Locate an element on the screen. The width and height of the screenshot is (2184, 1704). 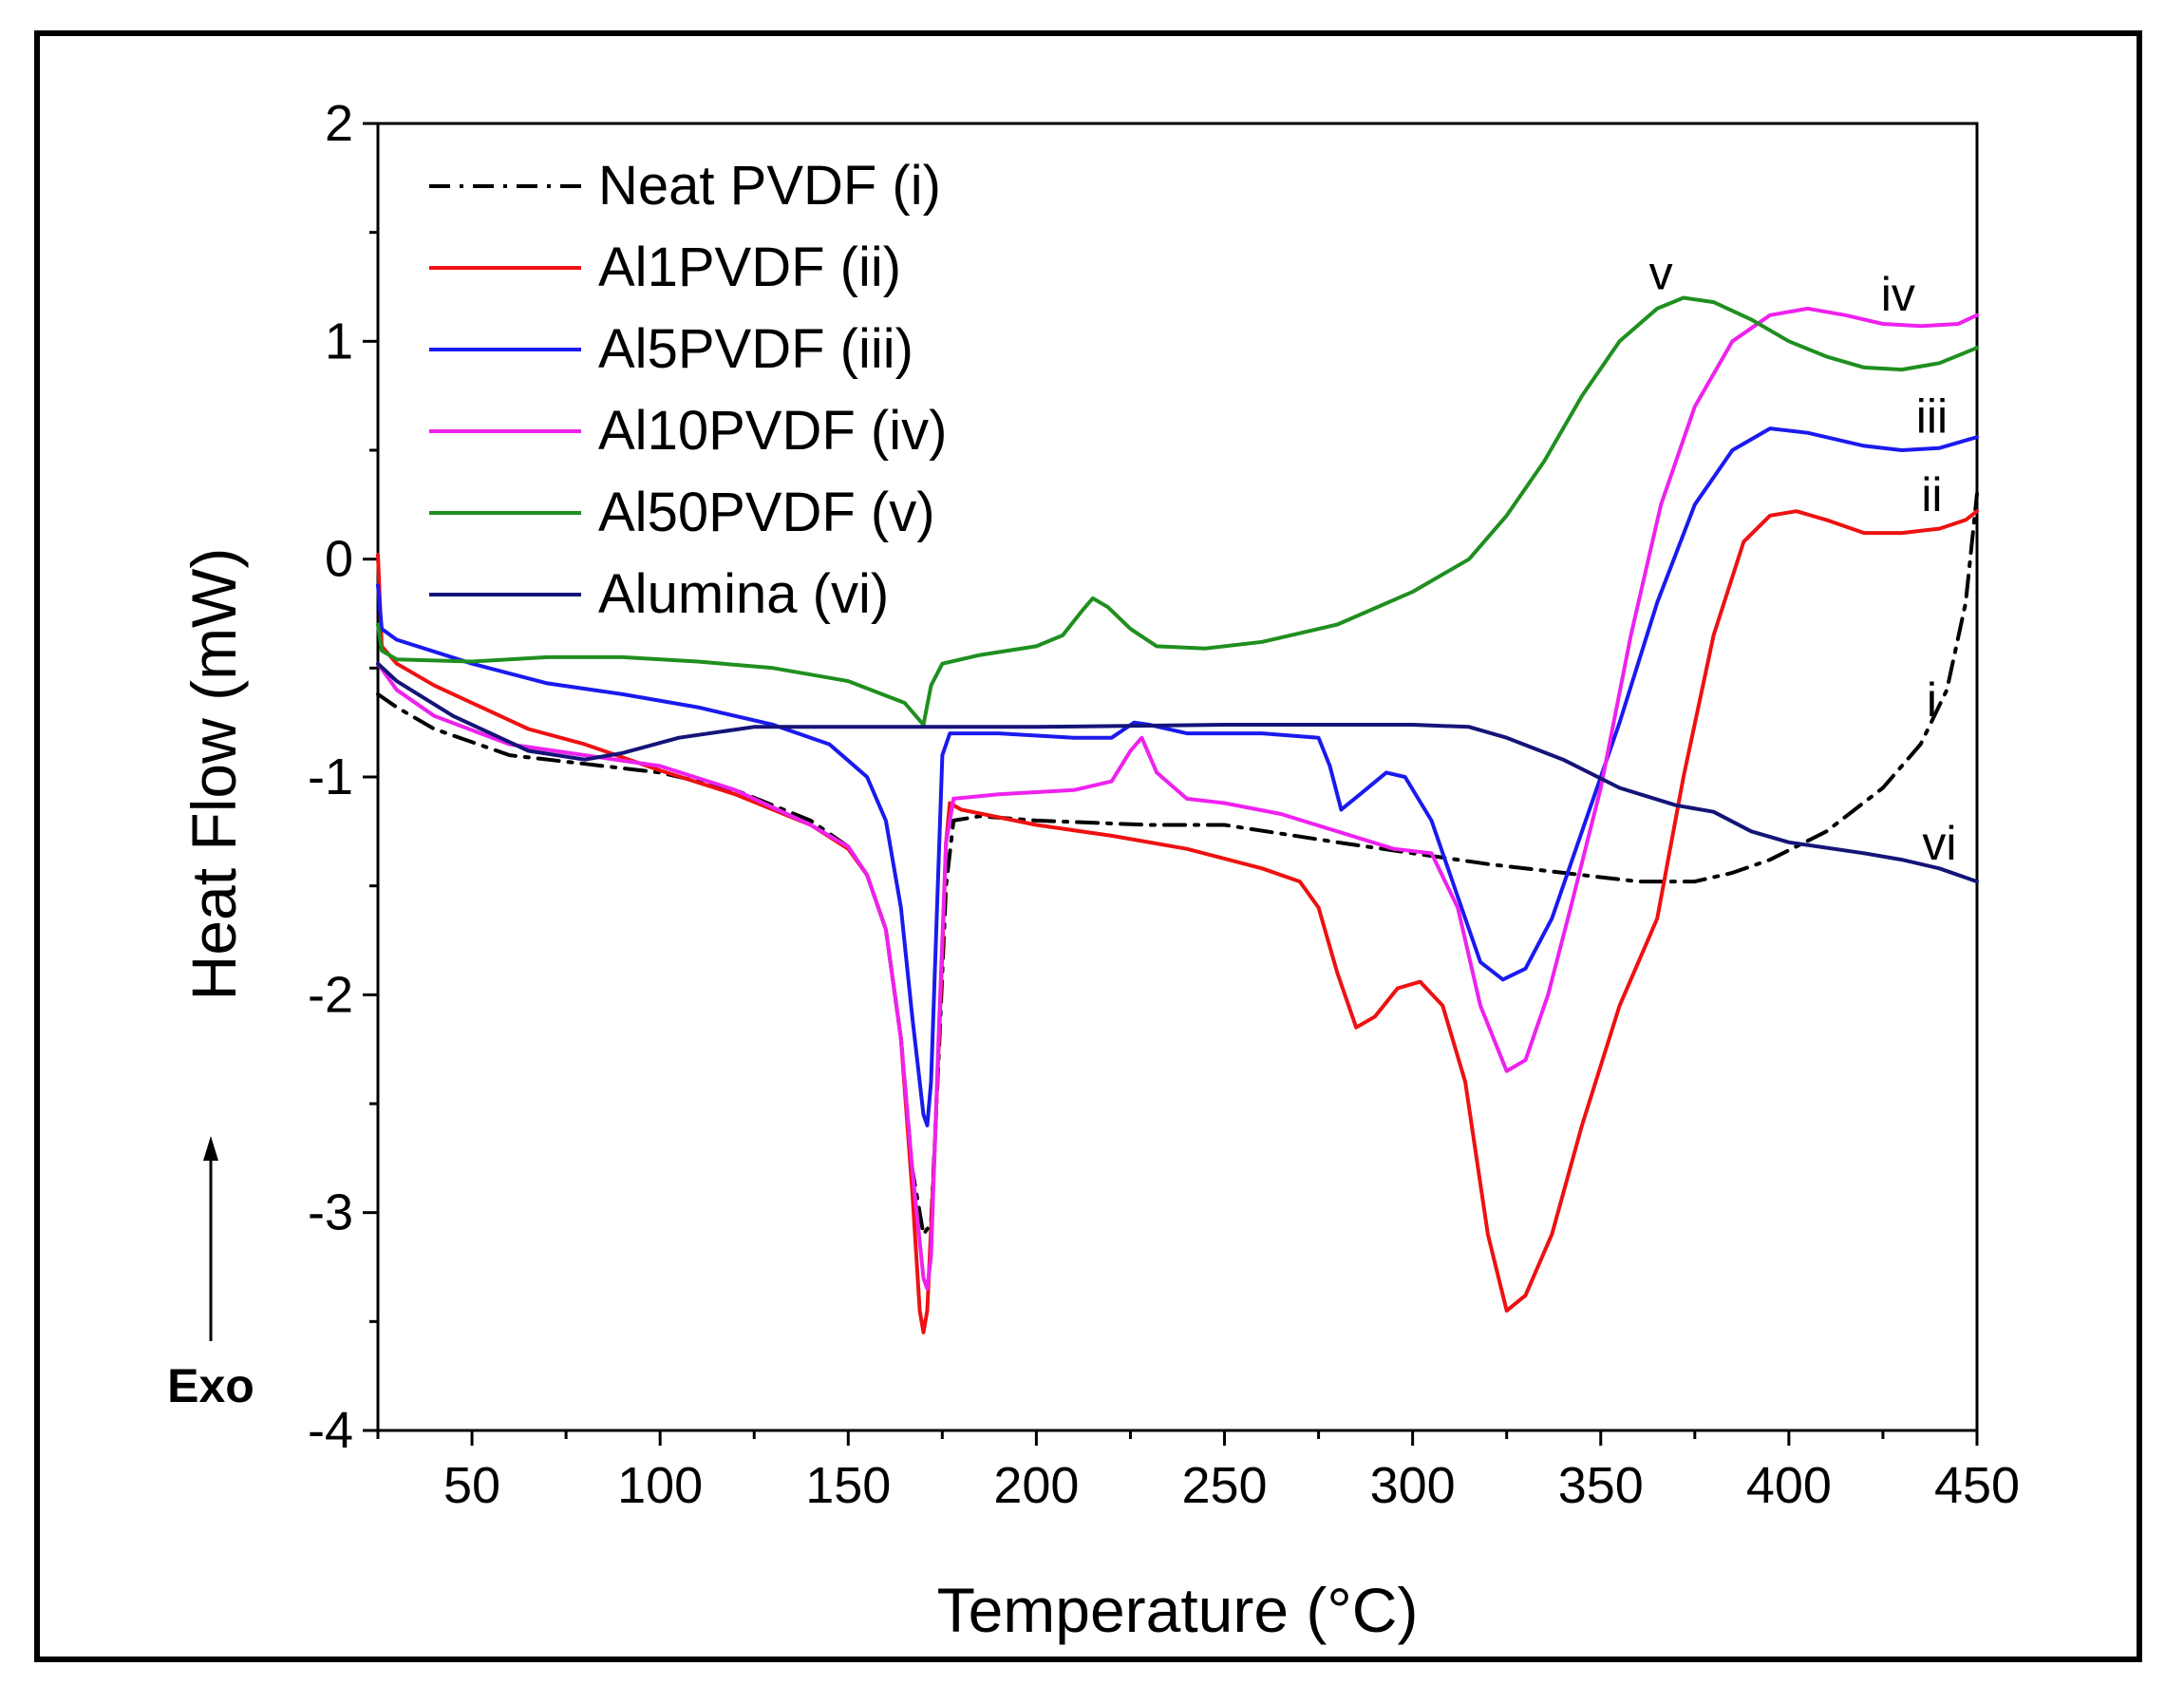
legend-entry-label: Alumina (vi) is located at coordinates (744, 594).